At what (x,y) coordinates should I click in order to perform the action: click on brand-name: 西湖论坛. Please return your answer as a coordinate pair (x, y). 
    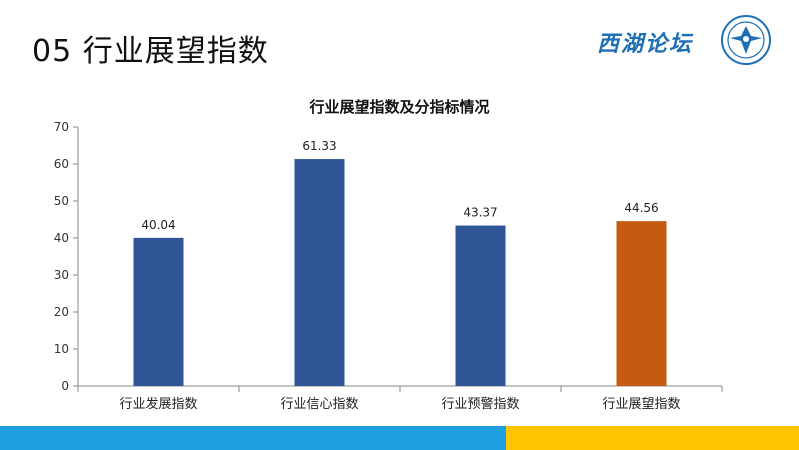
    Looking at the image, I should click on (645, 44).